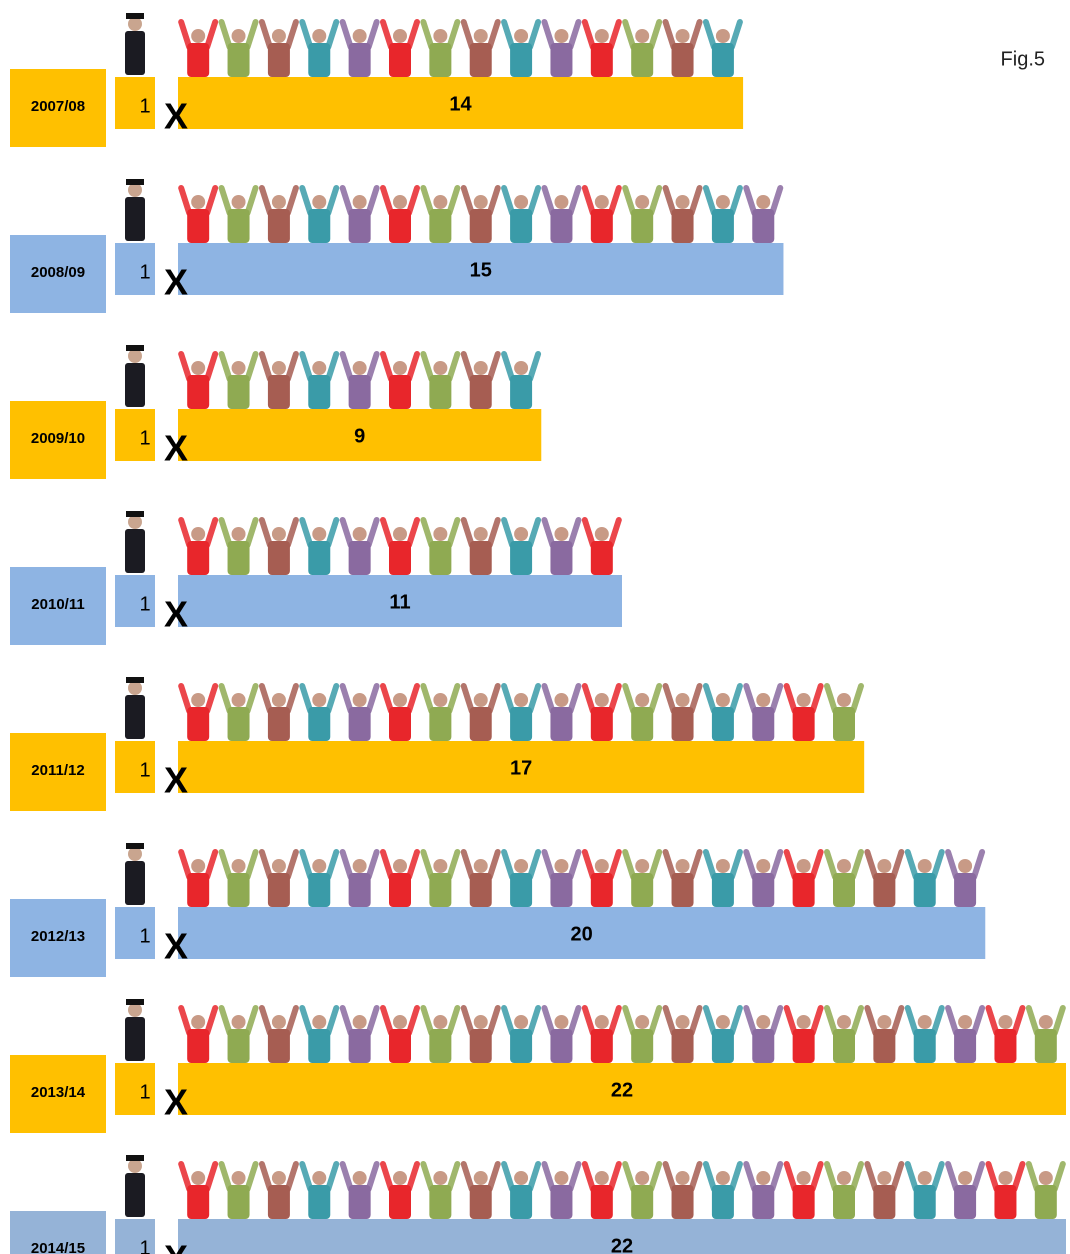 The height and width of the screenshot is (1254, 1070). Describe the element at coordinates (176, 614) in the screenshot. I see `separator: X` at that location.